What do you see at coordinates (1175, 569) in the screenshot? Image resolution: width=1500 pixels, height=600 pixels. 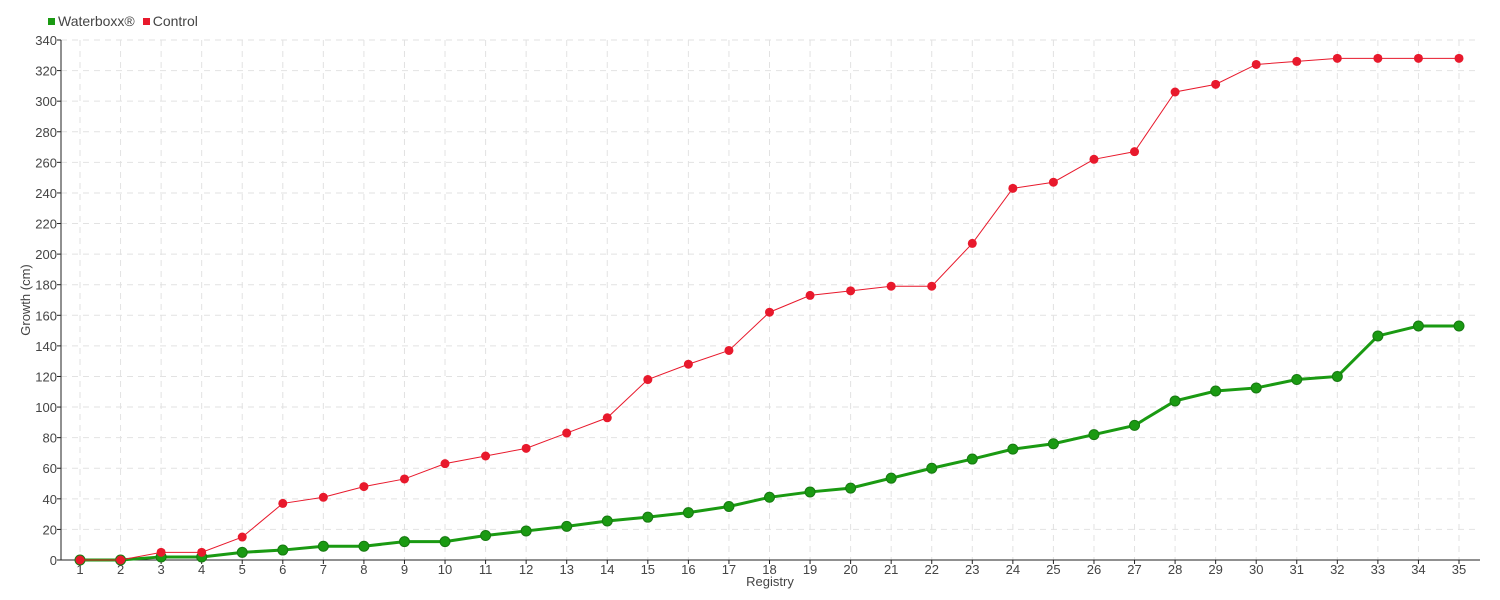 I see `x-tick-label: 28` at bounding box center [1175, 569].